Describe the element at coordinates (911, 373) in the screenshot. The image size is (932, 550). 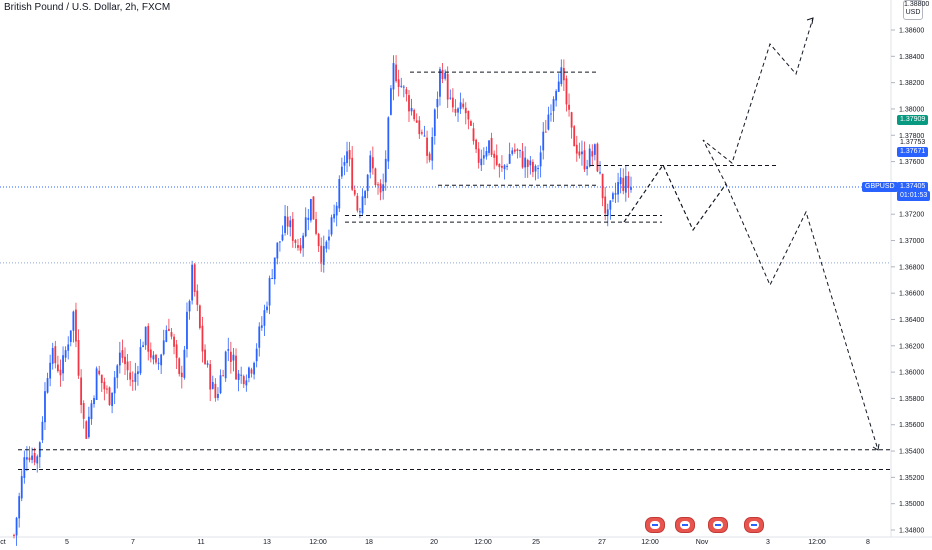
I see `y-tick-label: 1.36000` at that location.